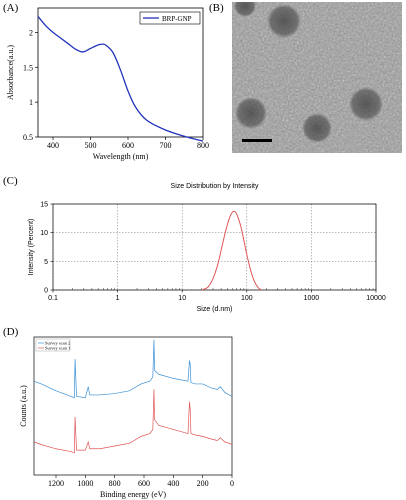 This screenshot has width=406, height=500. Describe the element at coordinates (215, 186) in the screenshot. I see `chart-title: Size Distribution by Intensity` at that location.